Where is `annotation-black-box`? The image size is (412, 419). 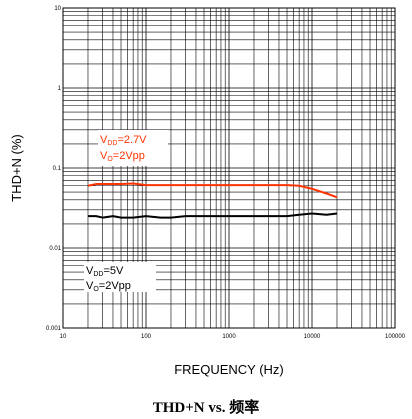
annotation-black-box is located at coordinates (120, 277).